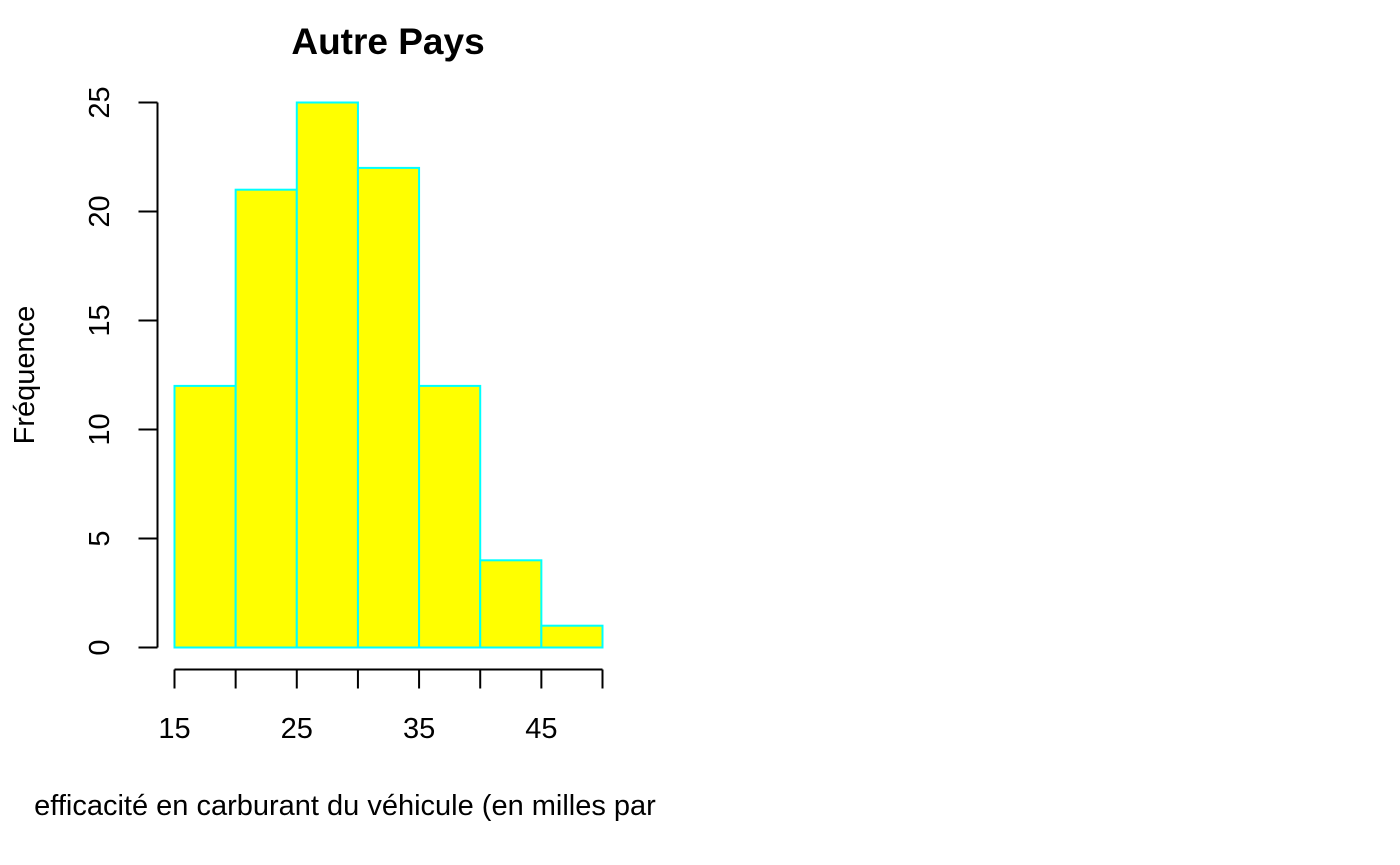  Describe the element at coordinates (381, 706) in the screenshot. I see `x-axis: 15 25 35 45` at that location.